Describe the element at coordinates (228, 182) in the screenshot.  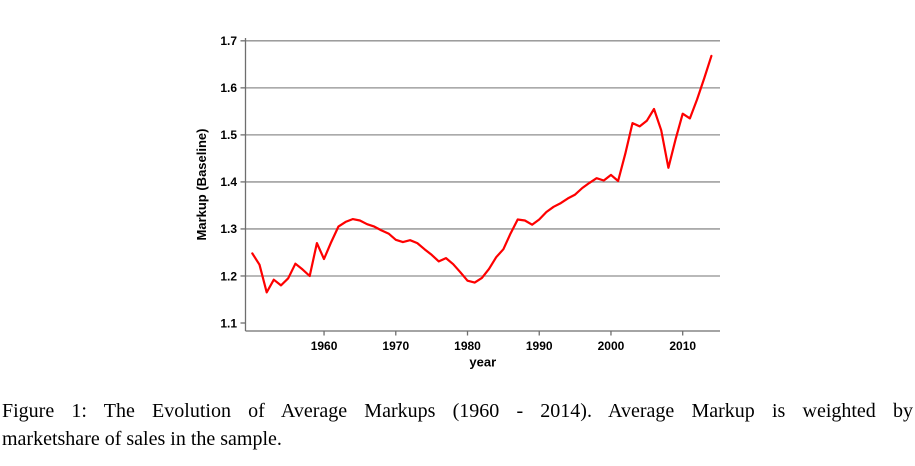
I see `y-tick-label-1.4: 1.4` at that location.